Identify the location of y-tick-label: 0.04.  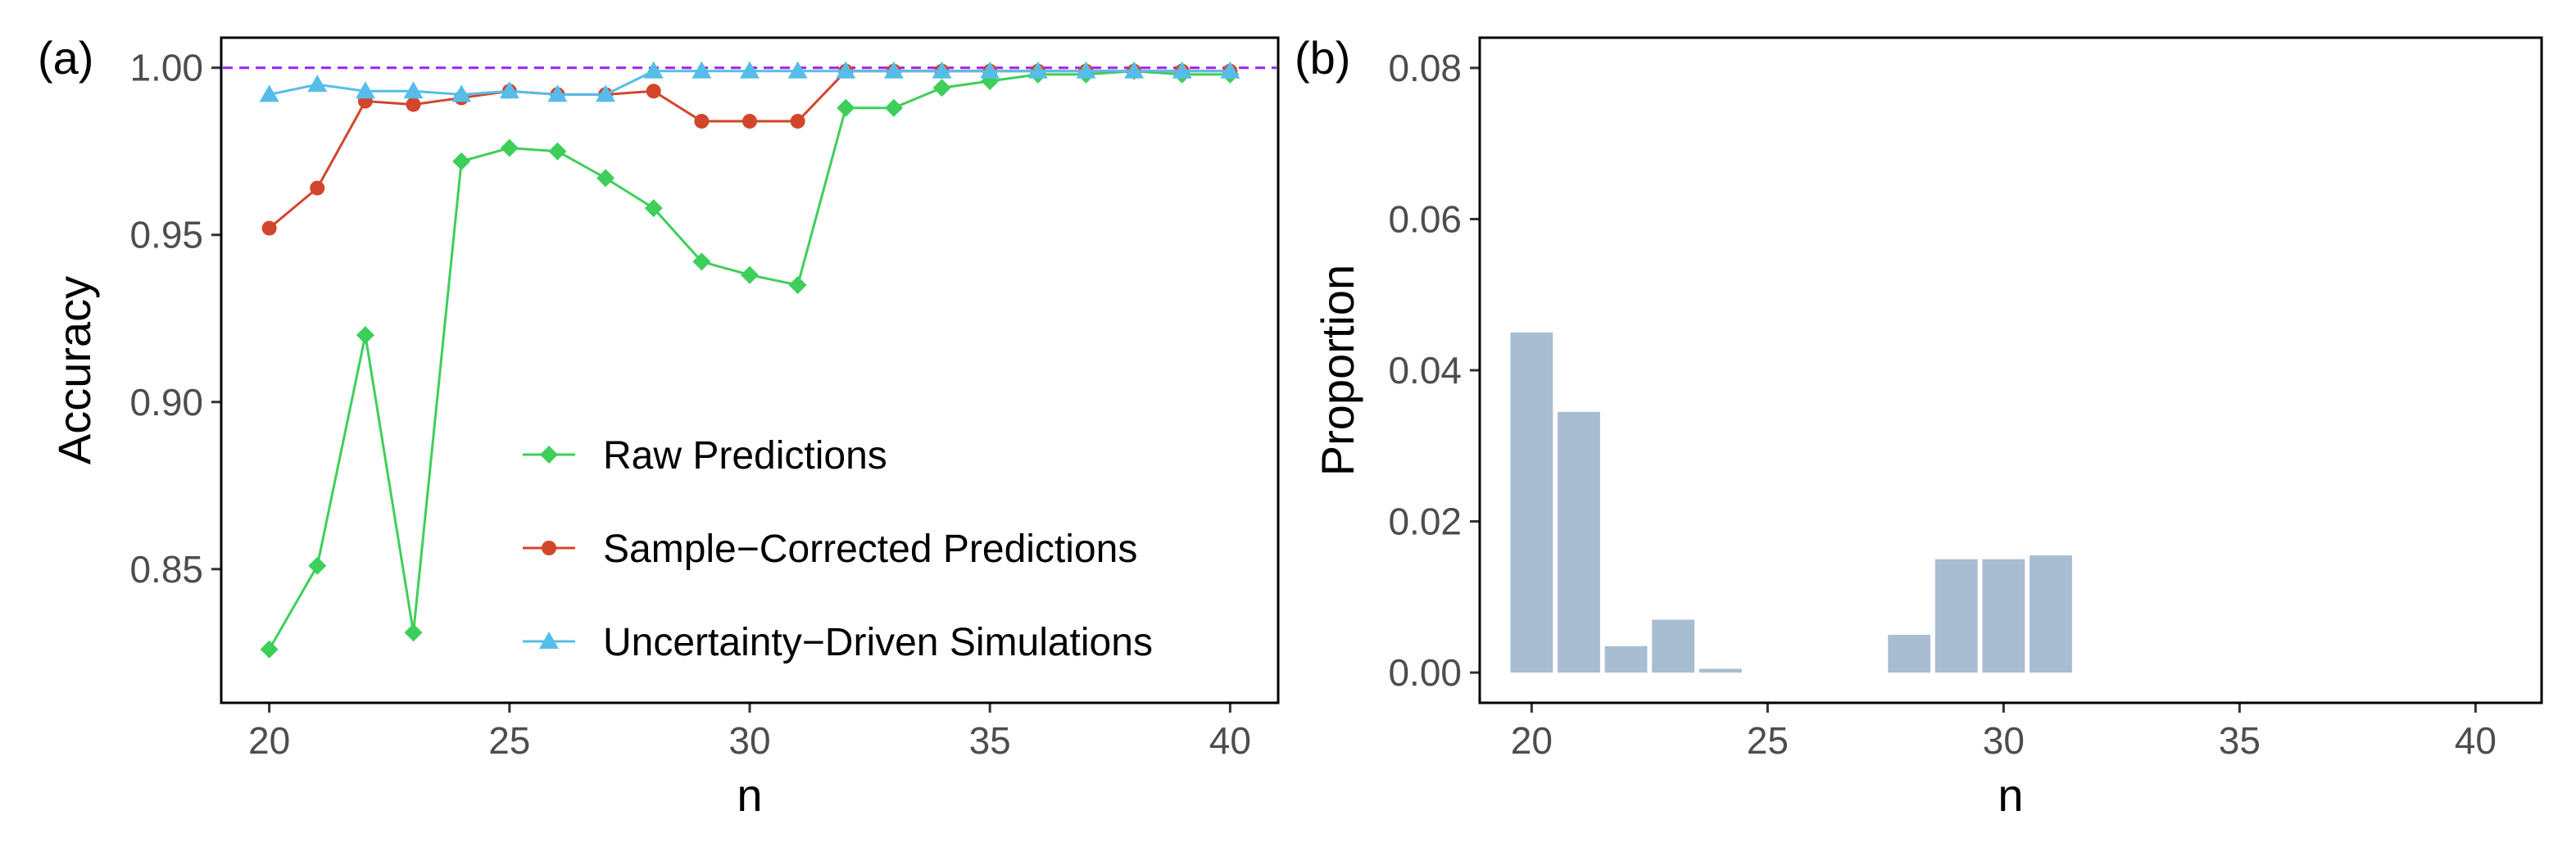
(1425, 370).